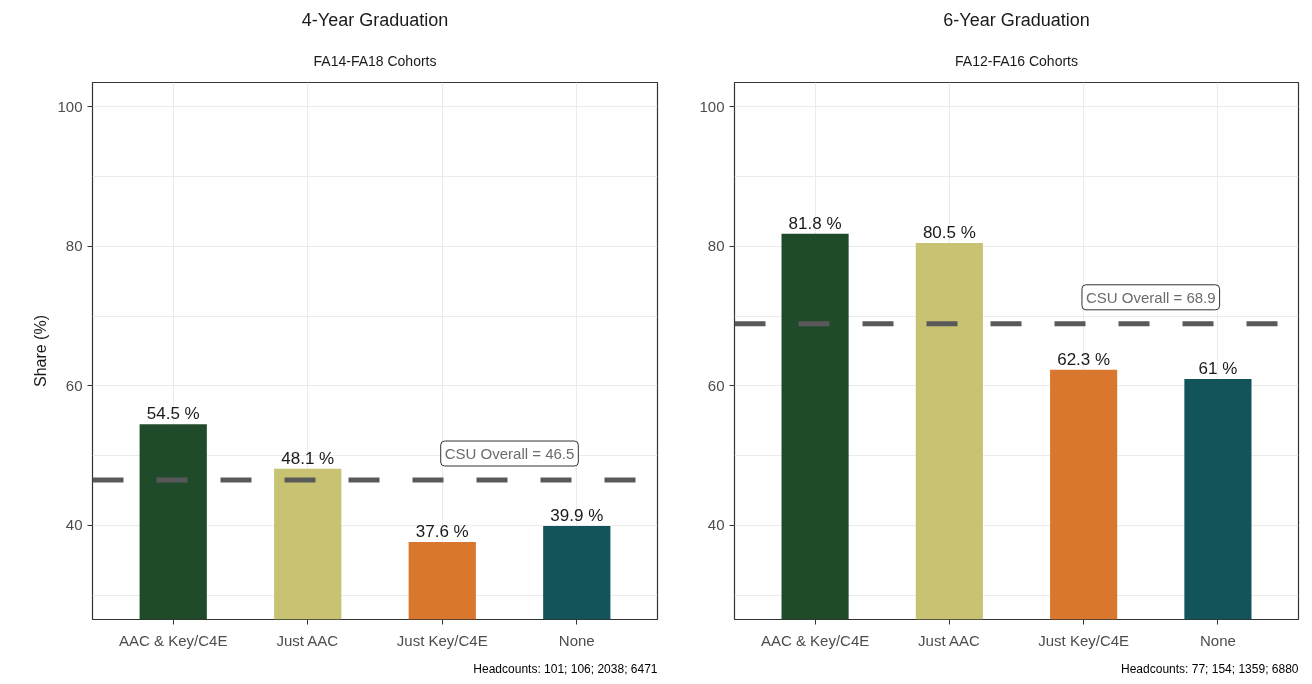 The width and height of the screenshot is (1312, 684). What do you see at coordinates (1084, 359) in the screenshot?
I see `data-label: 62.3 %` at bounding box center [1084, 359].